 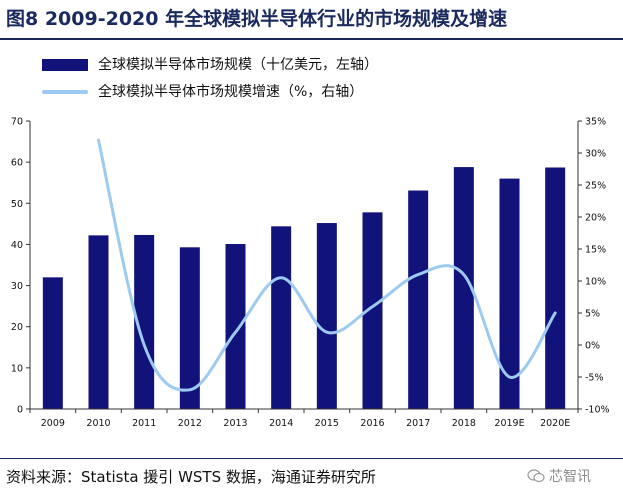 I want to click on y-right-tick-label-0: 0%, so click(x=592, y=346).